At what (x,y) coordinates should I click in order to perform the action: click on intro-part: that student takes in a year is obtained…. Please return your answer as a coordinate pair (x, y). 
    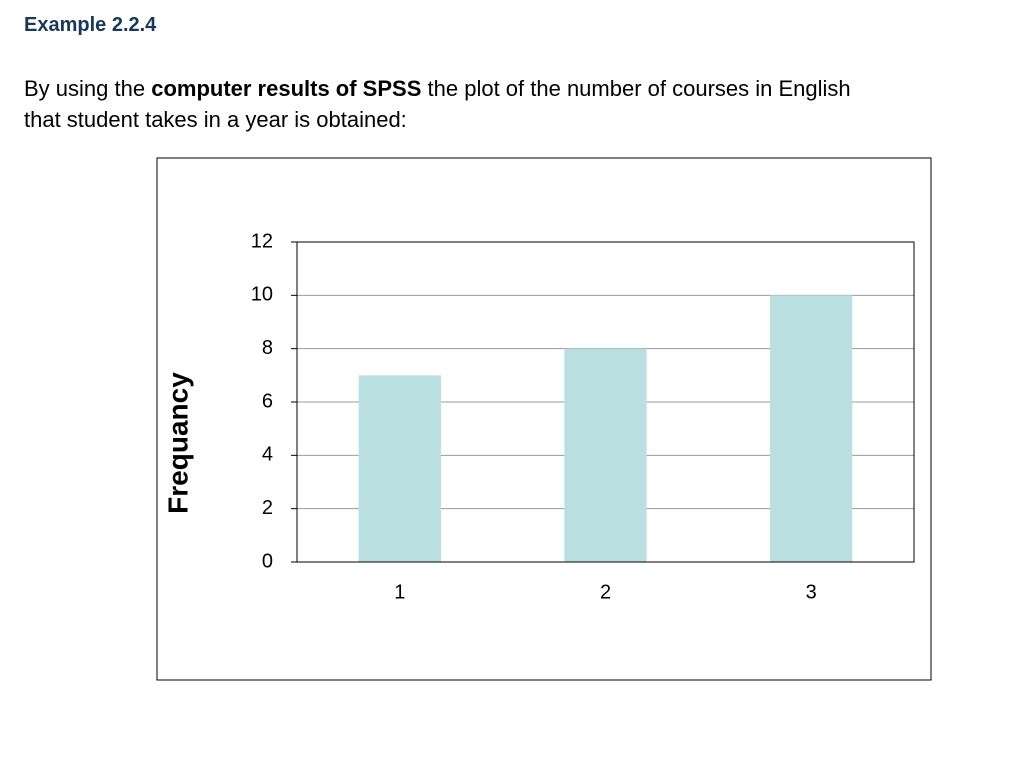
    Looking at the image, I should click on (215, 119).